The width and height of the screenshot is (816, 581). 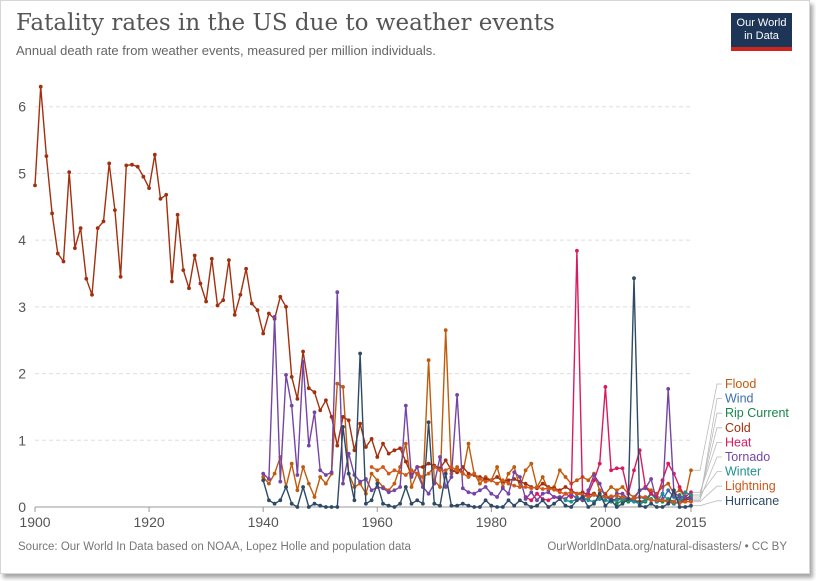 I want to click on series-heat, so click(x=608, y=375).